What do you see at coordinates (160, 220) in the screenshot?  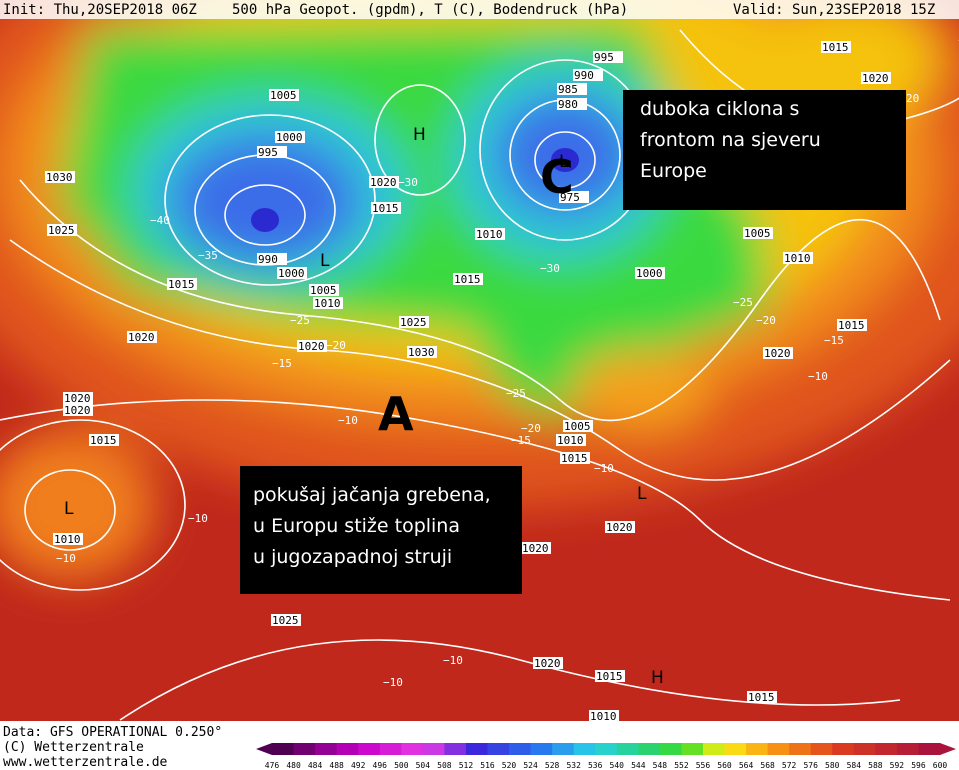 I see `temperature-label: −40` at bounding box center [160, 220].